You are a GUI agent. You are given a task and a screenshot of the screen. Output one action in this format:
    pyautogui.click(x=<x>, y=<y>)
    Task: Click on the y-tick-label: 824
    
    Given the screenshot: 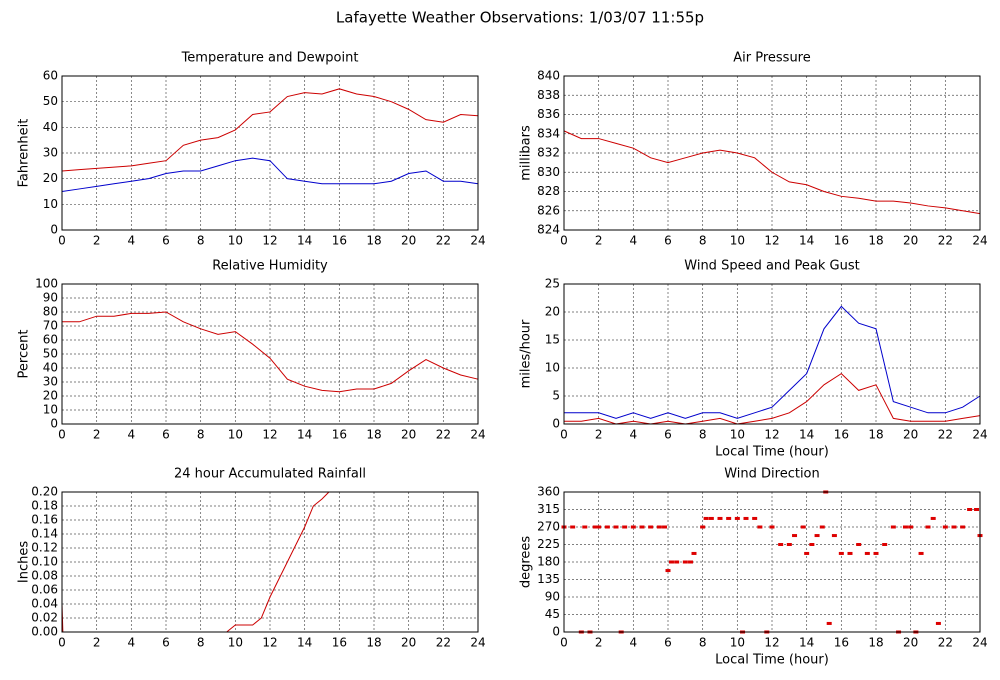 What is the action you would take?
    pyautogui.click(x=548, y=230)
    